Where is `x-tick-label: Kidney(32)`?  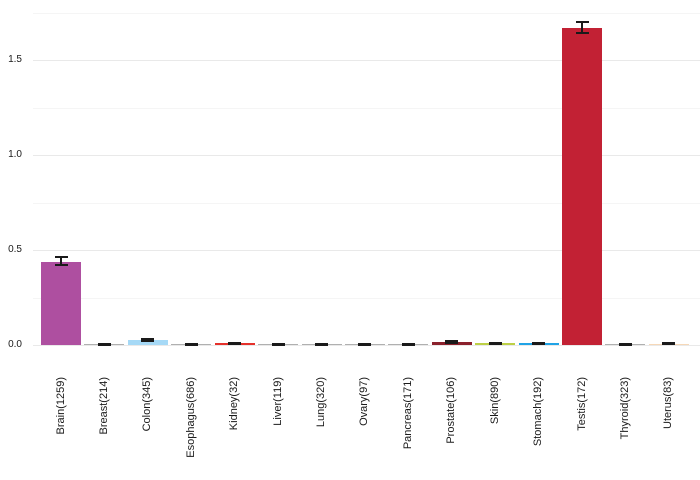
x-tick-label: Kidney(32) is located at coordinates (234, 404).